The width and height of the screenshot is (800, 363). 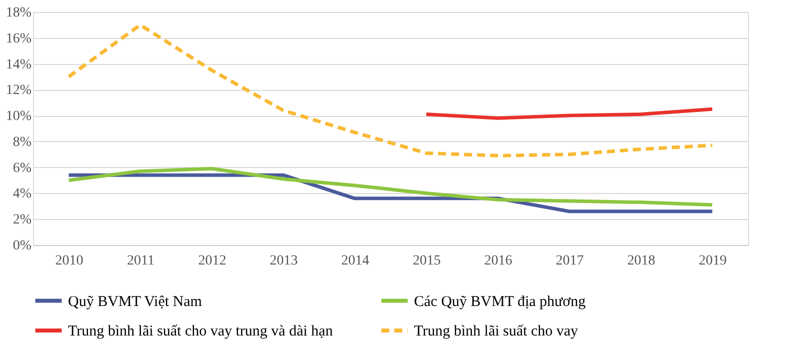 What do you see at coordinates (140, 261) in the screenshot?
I see `x-tick-label: 2011` at bounding box center [140, 261].